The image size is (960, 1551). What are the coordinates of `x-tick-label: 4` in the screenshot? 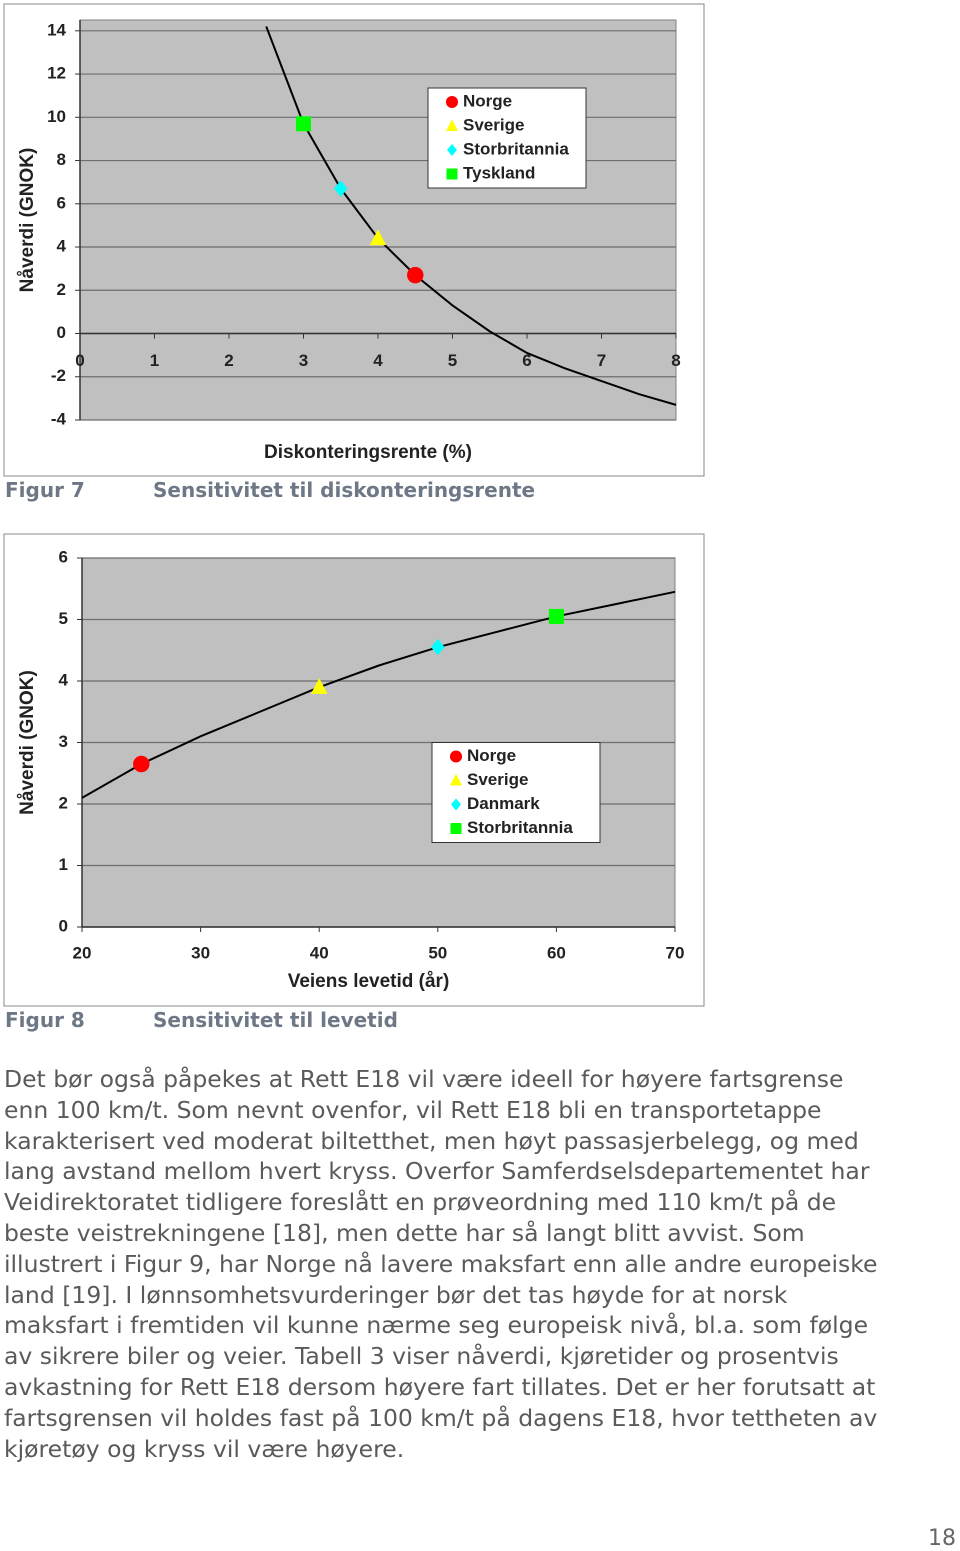 It's located at (378, 360).